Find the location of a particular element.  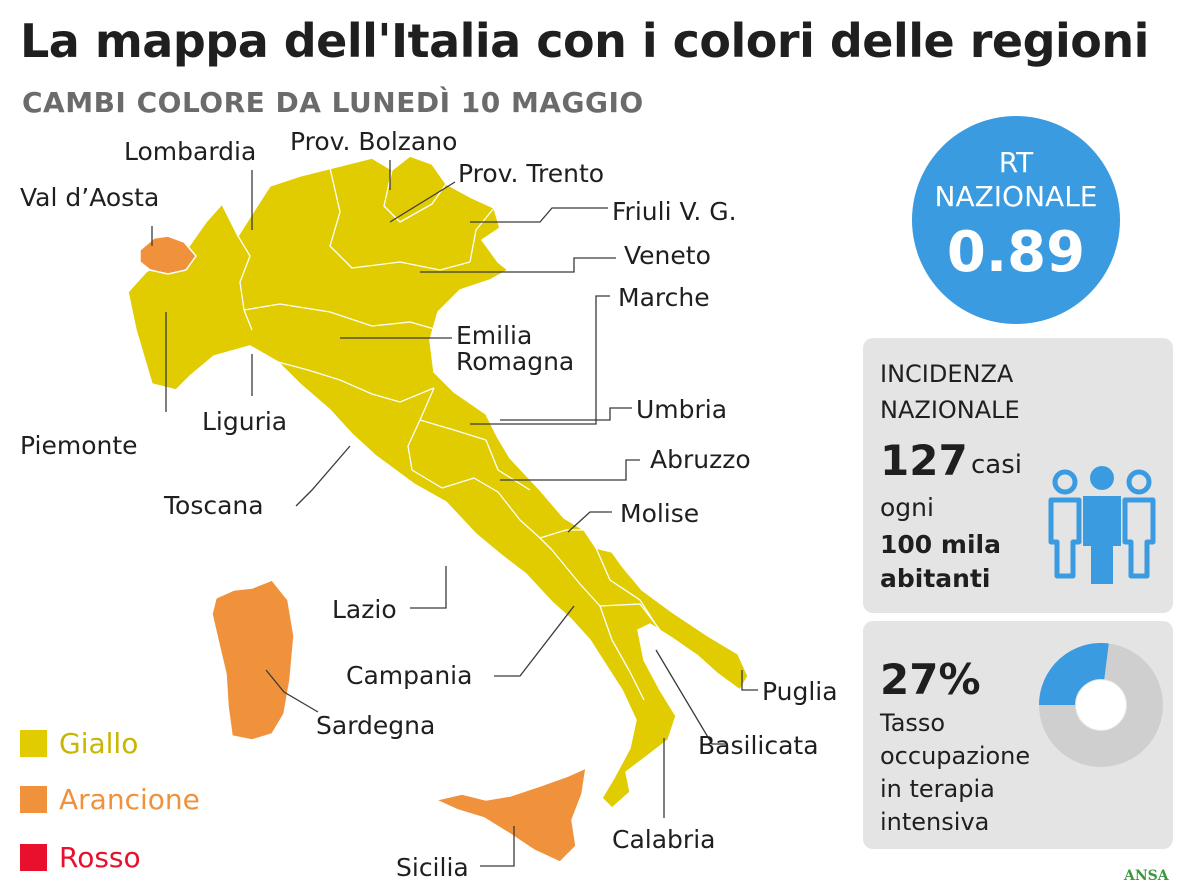

legend-label-giallo: Giallo is located at coordinates (99, 743).